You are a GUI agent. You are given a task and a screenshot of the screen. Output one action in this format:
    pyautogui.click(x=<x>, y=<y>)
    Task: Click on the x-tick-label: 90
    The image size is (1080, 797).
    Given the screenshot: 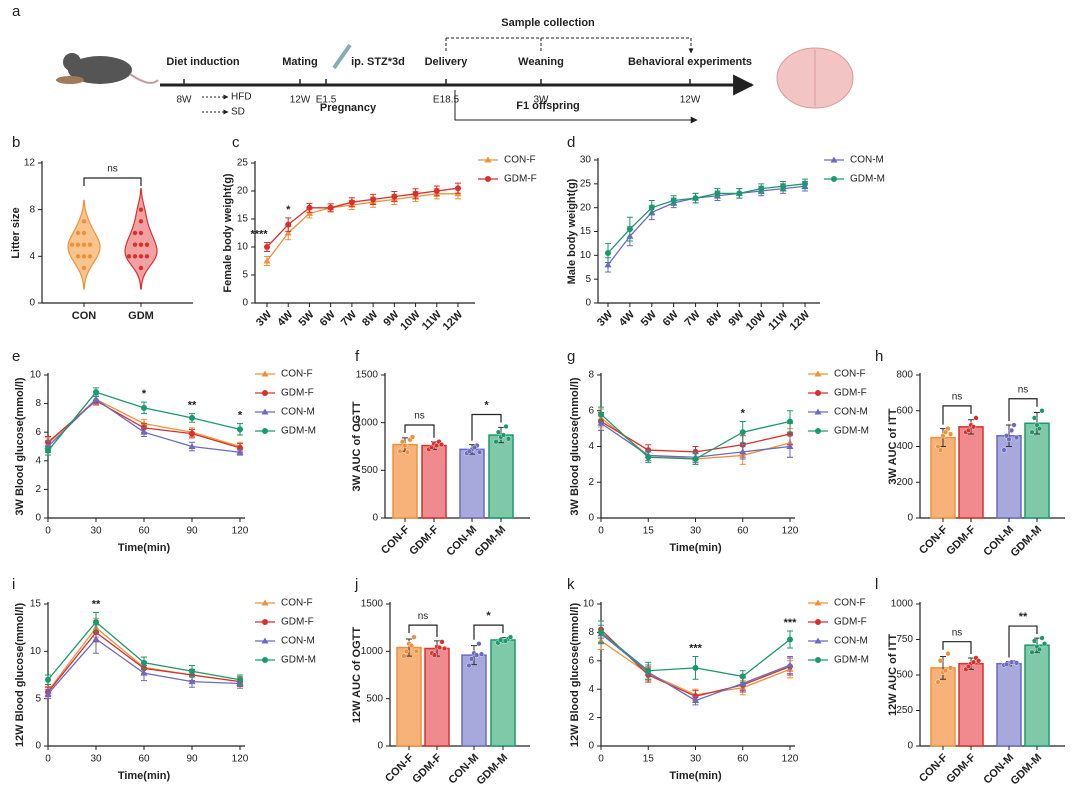 What is the action you would take?
    pyautogui.click(x=192, y=531)
    